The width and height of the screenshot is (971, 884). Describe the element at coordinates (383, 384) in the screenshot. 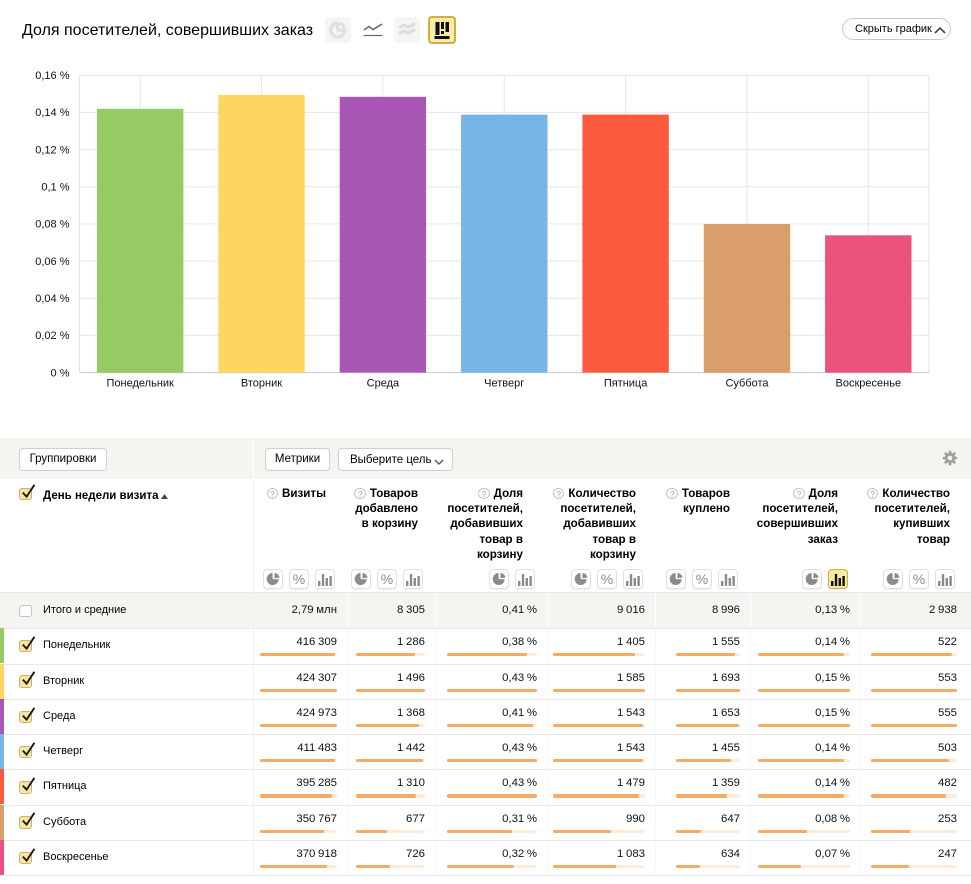

I see `svg-text: Среда` at that location.